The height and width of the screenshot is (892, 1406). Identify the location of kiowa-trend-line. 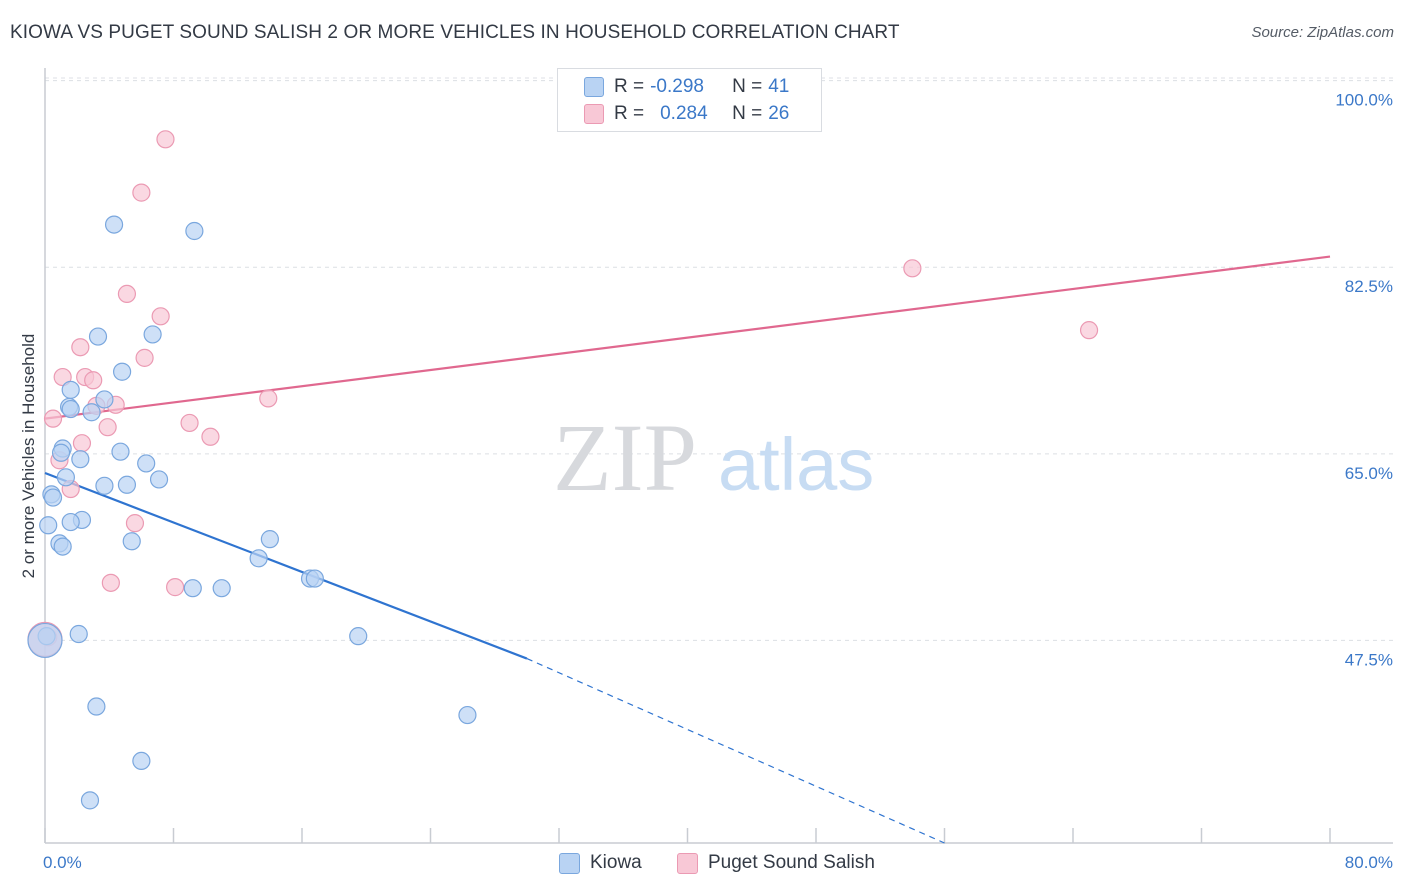
(286, 565).